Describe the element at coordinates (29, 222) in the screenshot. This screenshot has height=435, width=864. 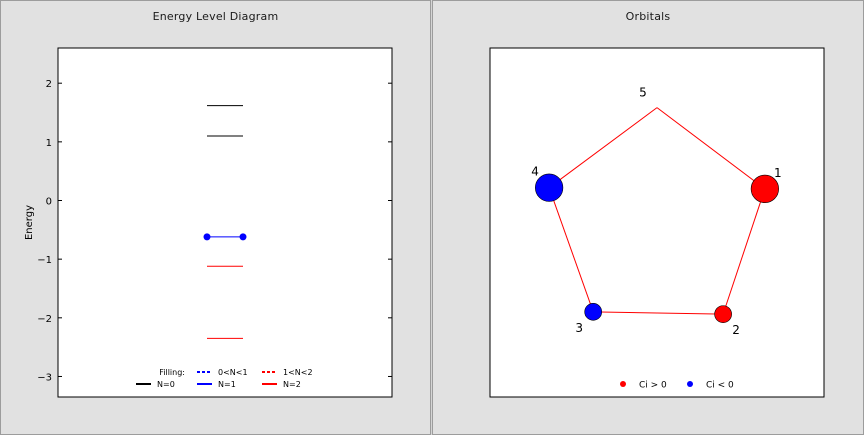
I see `y-axis-label: Energy` at that location.